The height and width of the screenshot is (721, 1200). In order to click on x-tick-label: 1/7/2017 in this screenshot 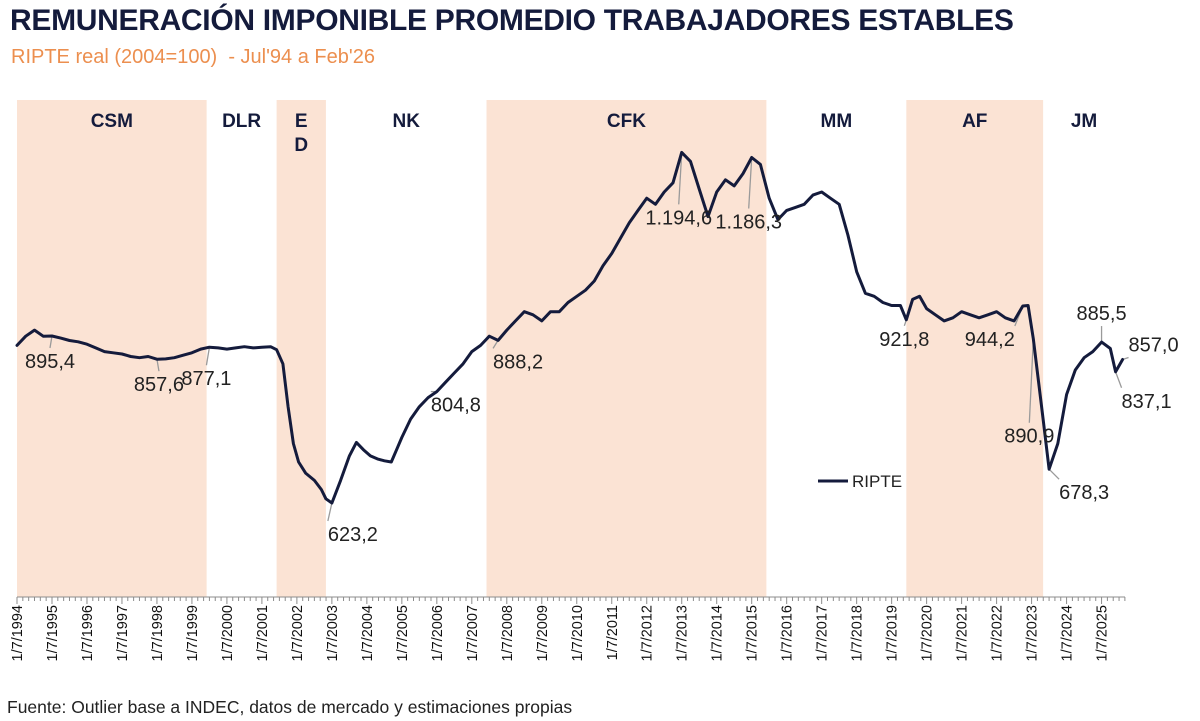, I will do `click(823, 633)`.